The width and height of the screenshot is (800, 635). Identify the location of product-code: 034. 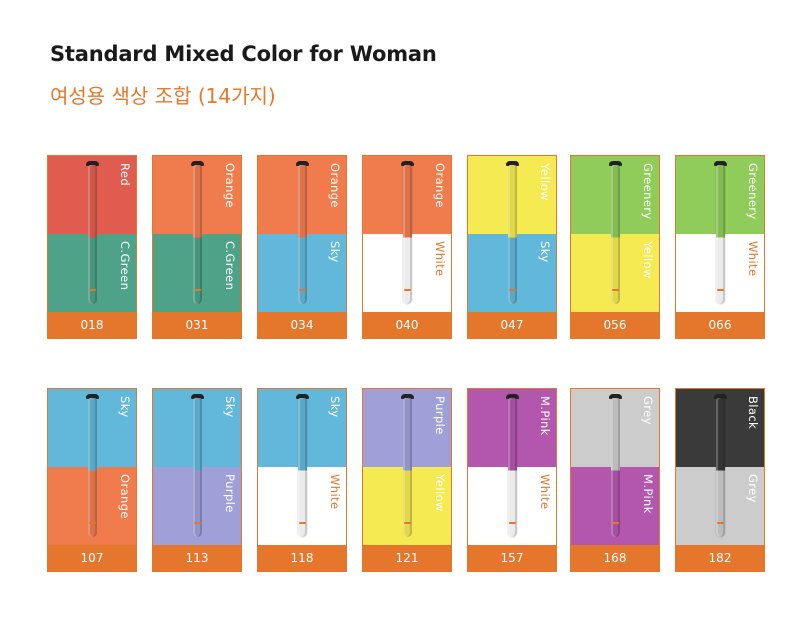
(302, 325).